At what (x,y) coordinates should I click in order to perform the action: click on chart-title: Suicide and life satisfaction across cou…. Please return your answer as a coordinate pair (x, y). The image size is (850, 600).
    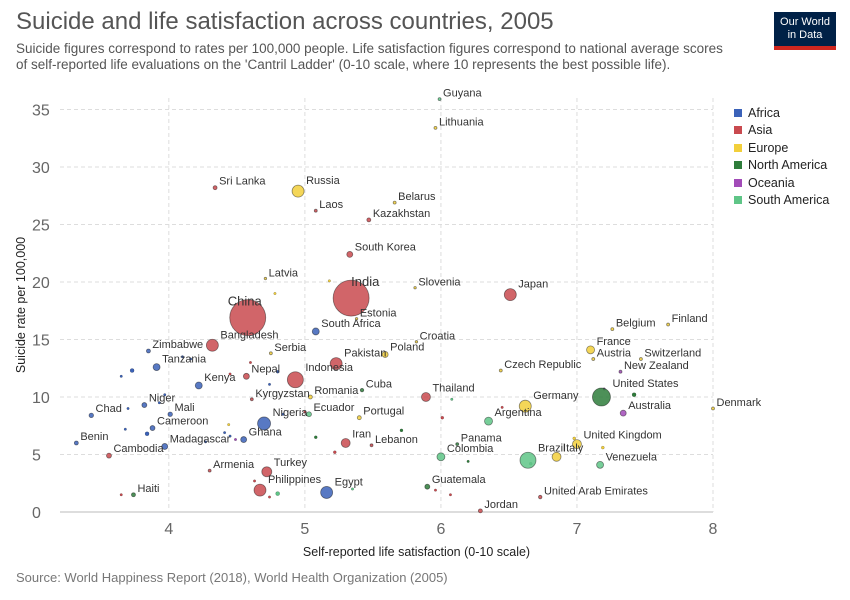
    Looking at the image, I should click on (285, 21).